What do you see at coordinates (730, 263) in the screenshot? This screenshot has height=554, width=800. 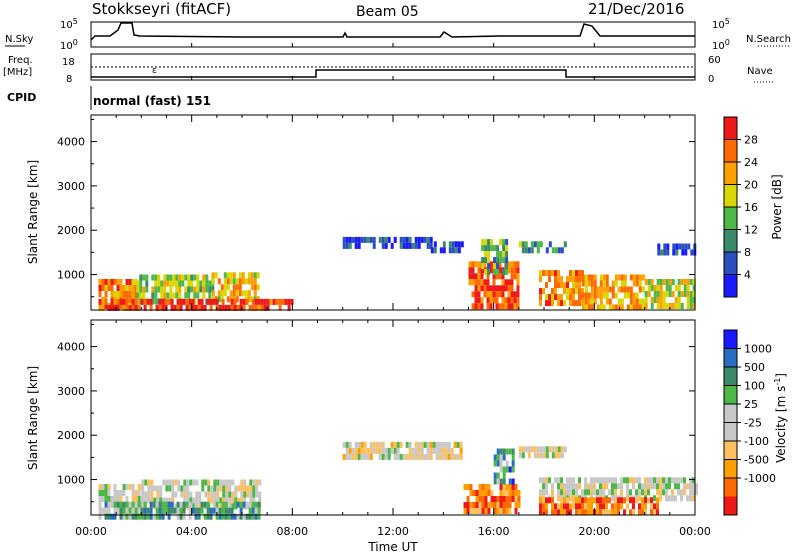 I see `power-colorbar-swatch` at bounding box center [730, 263].